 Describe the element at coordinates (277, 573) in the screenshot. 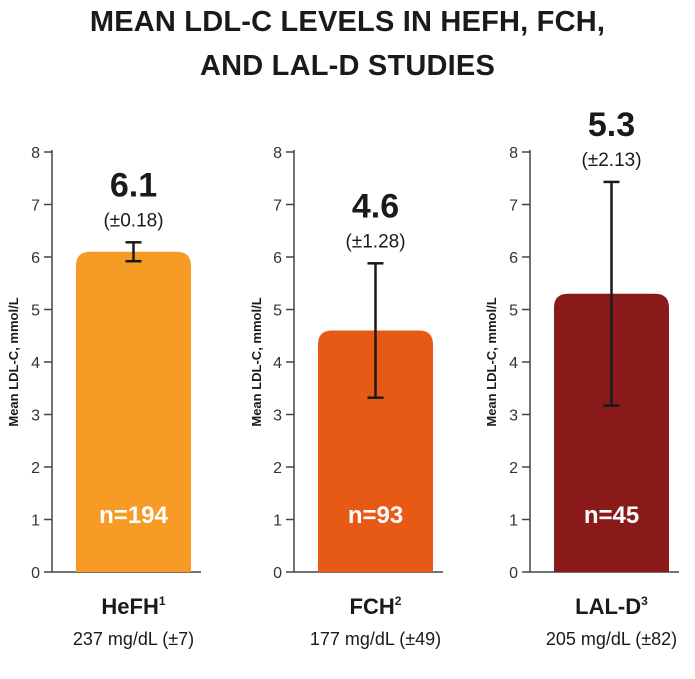

I see `y-tick-label-fch-0: 0` at that location.